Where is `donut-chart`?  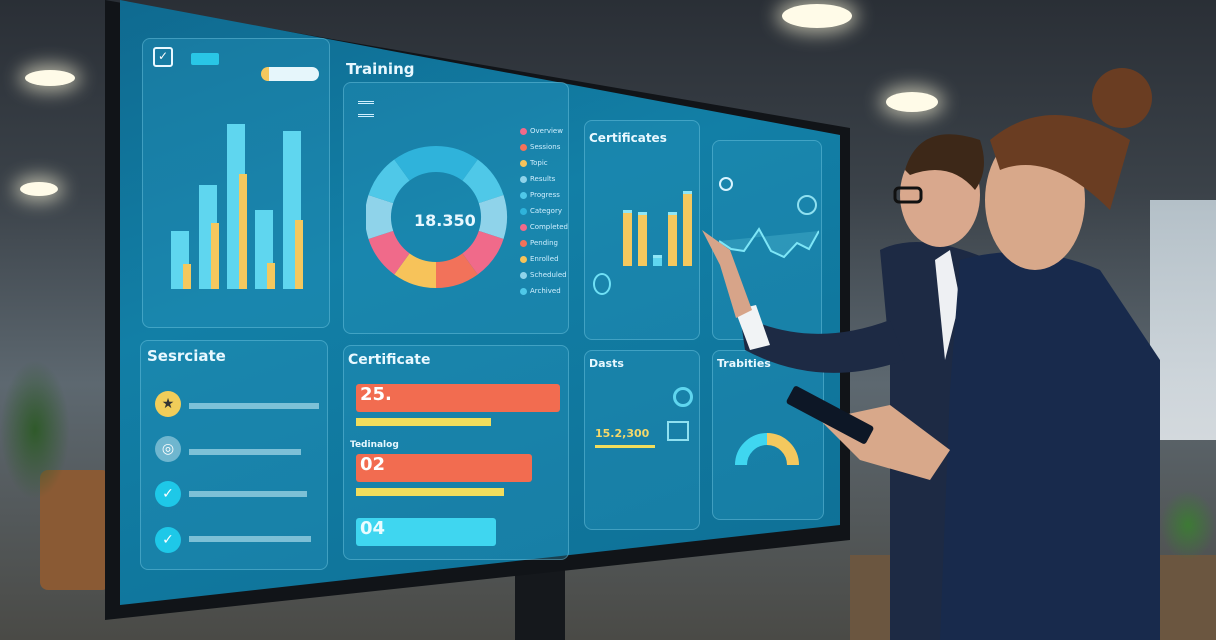 donut-chart is located at coordinates (436, 217).